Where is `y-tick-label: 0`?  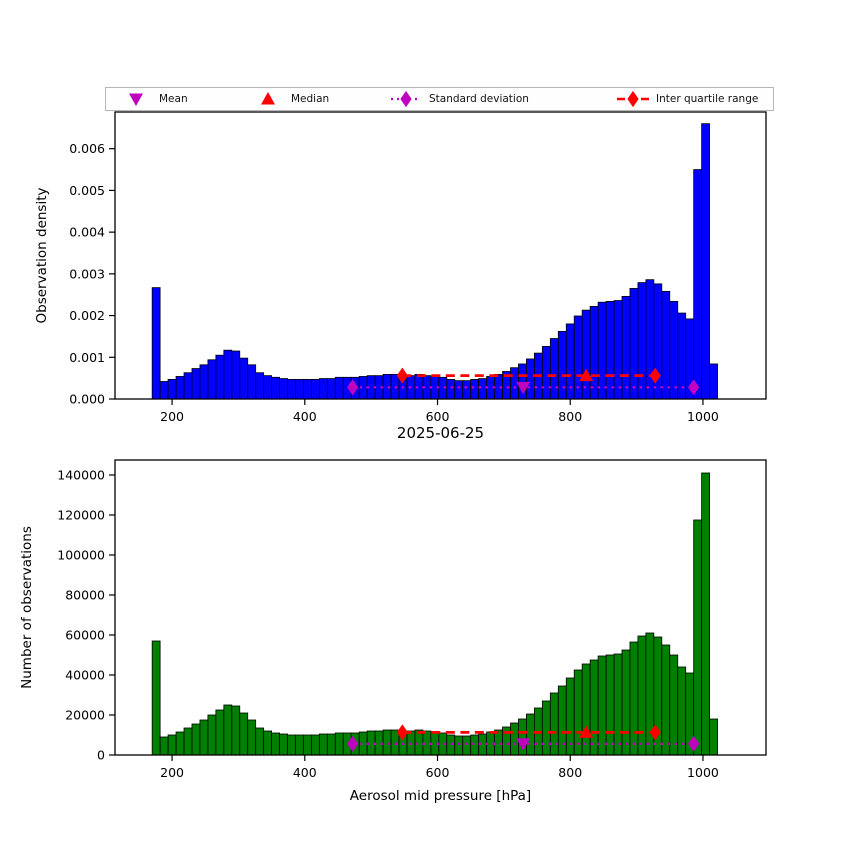
y-tick-label: 0 is located at coordinates (101, 755).